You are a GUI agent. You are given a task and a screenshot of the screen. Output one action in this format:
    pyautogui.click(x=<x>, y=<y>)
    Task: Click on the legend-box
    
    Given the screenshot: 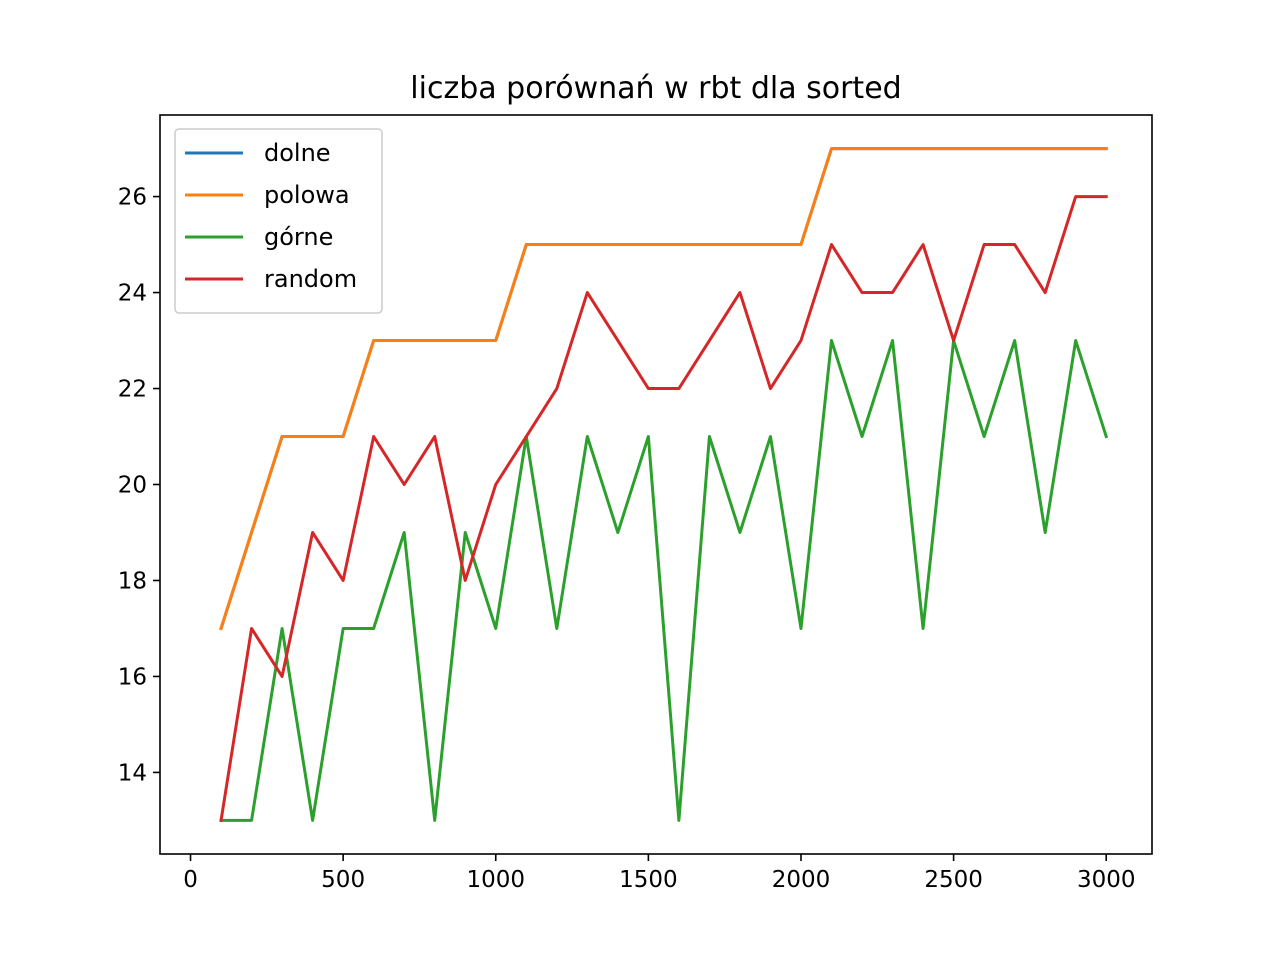 What is the action you would take?
    pyautogui.click(x=278, y=221)
    